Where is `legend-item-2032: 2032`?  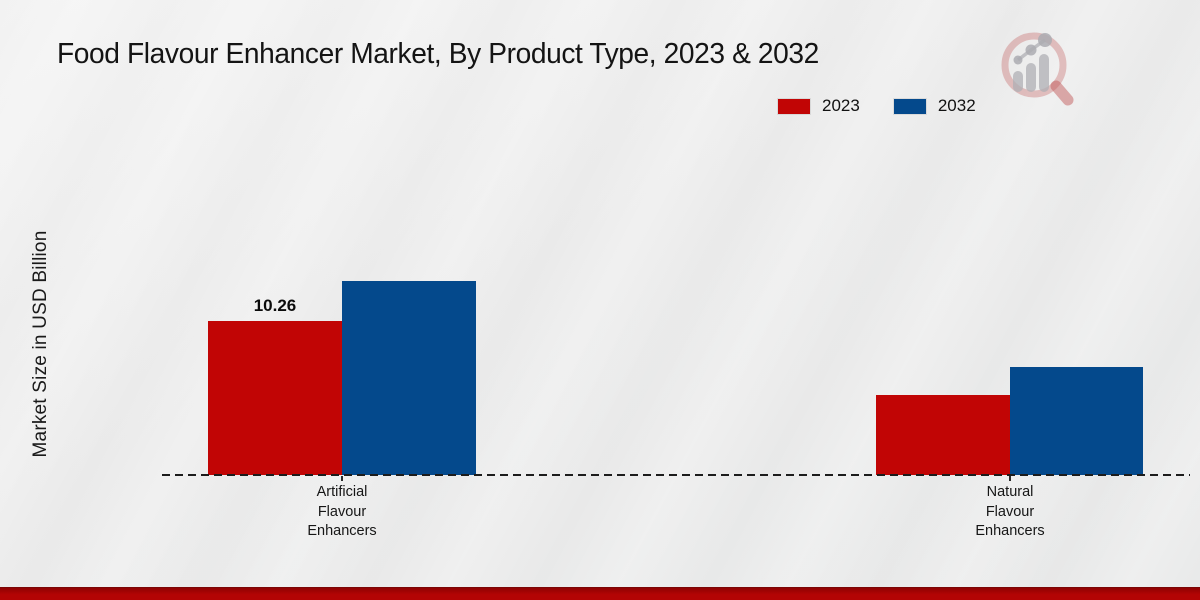
legend-item-2032: 2032 is located at coordinates (934, 106).